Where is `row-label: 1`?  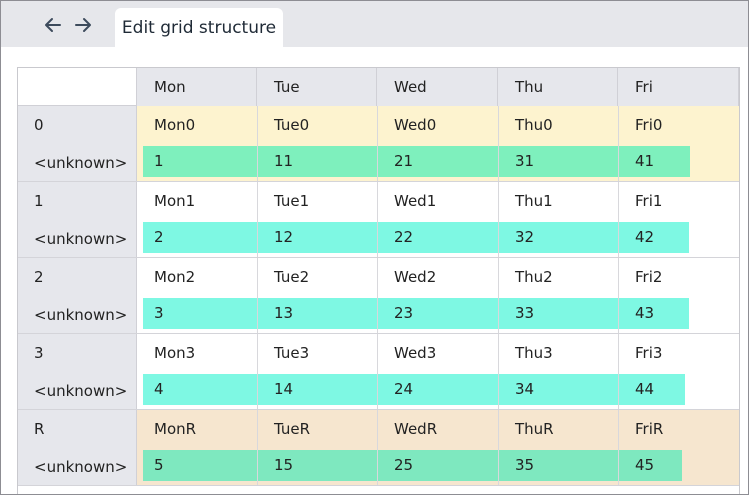 row-label: 1 is located at coordinates (39, 201).